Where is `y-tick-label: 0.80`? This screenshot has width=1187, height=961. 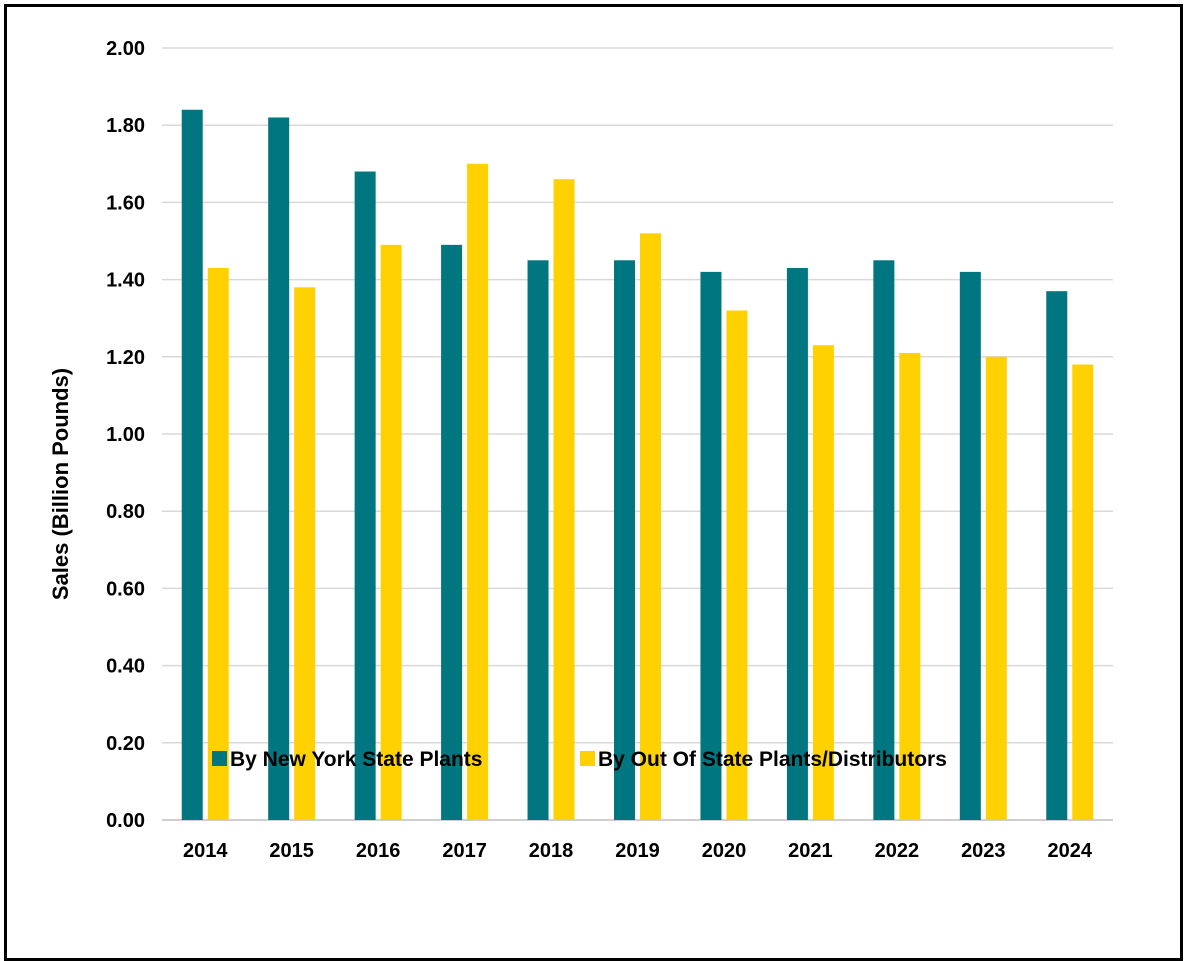 y-tick-label: 0.80 is located at coordinates (125, 512).